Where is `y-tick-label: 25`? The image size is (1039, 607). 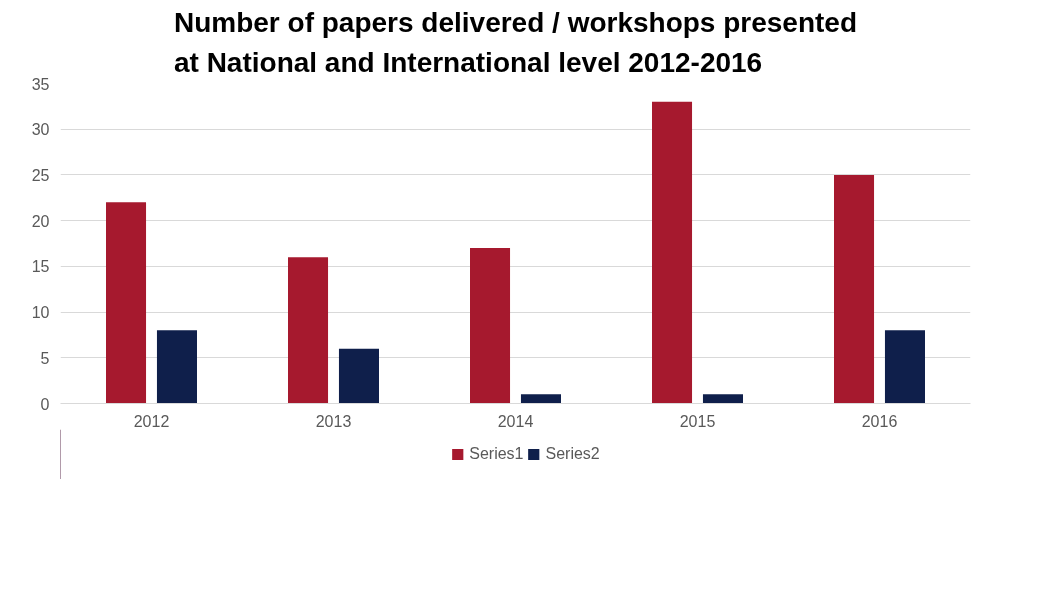
y-tick-label: 25 is located at coordinates (40, 175).